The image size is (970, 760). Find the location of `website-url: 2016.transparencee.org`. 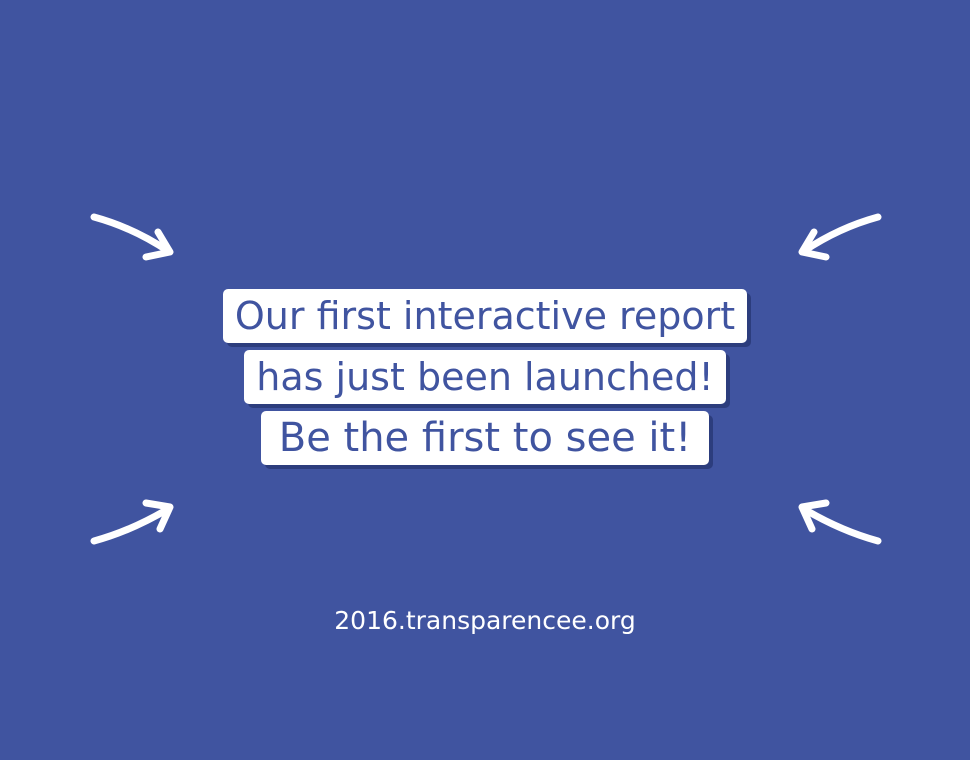

website-url: 2016.transparencee.org is located at coordinates (485, 620).